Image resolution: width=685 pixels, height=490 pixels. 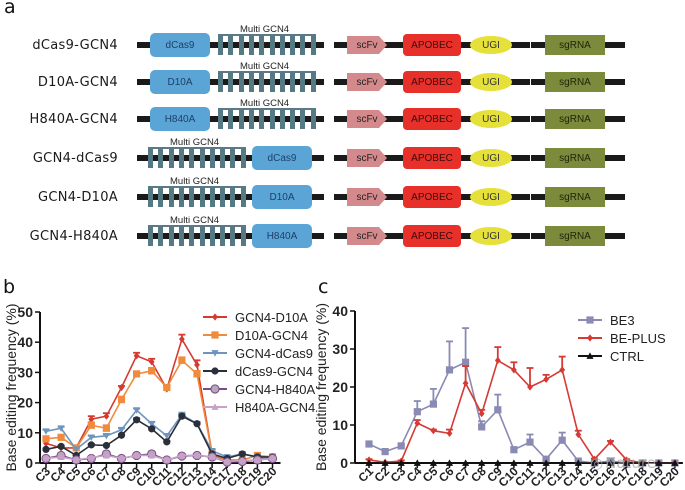 What do you see at coordinates (9, 287) in the screenshot?
I see `panel-b-letter: b` at bounding box center [9, 287].